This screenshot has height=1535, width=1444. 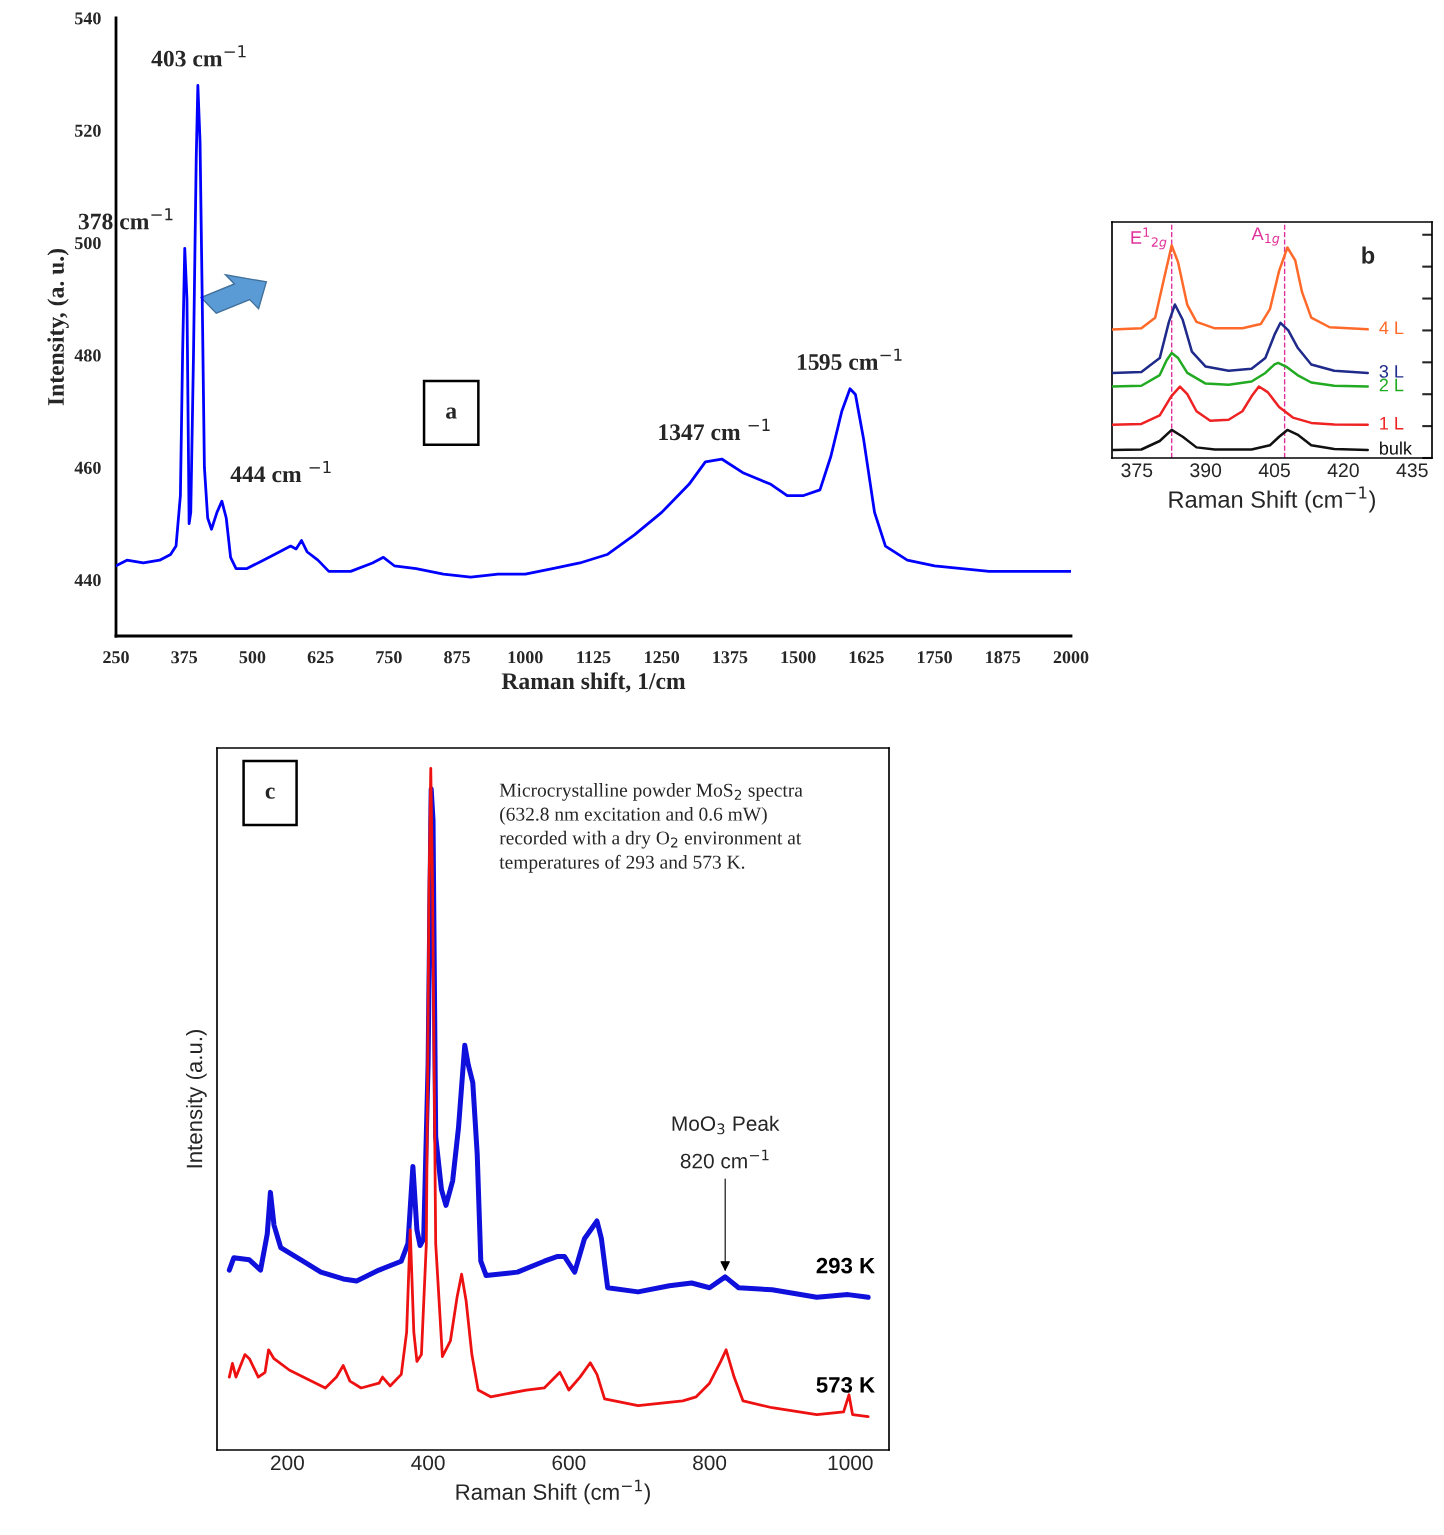 What do you see at coordinates (1265, 236) in the screenshot?
I see `ref-line-label: A$_{1g}$` at bounding box center [1265, 236].